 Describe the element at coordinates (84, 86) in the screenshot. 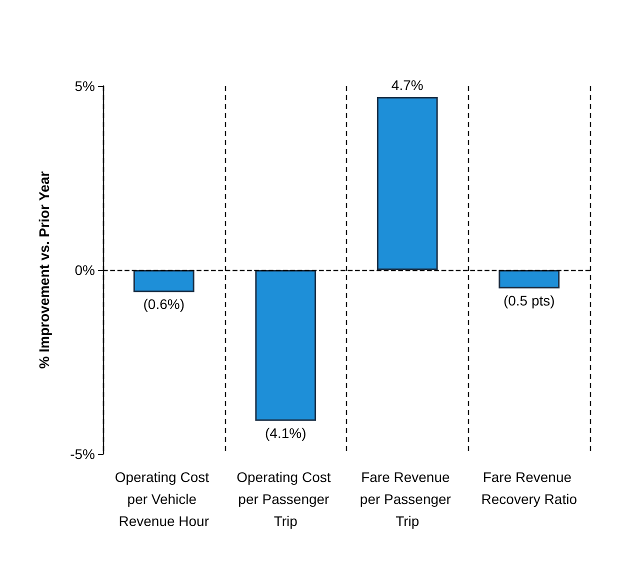

I see `y-tick-label: 5%` at that location.